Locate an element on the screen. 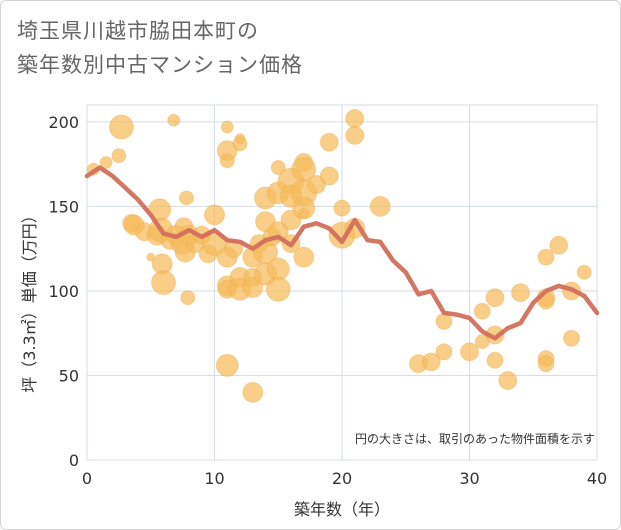 The height and width of the screenshot is (530, 621). y-tick-label: 0 is located at coordinates (74, 460).